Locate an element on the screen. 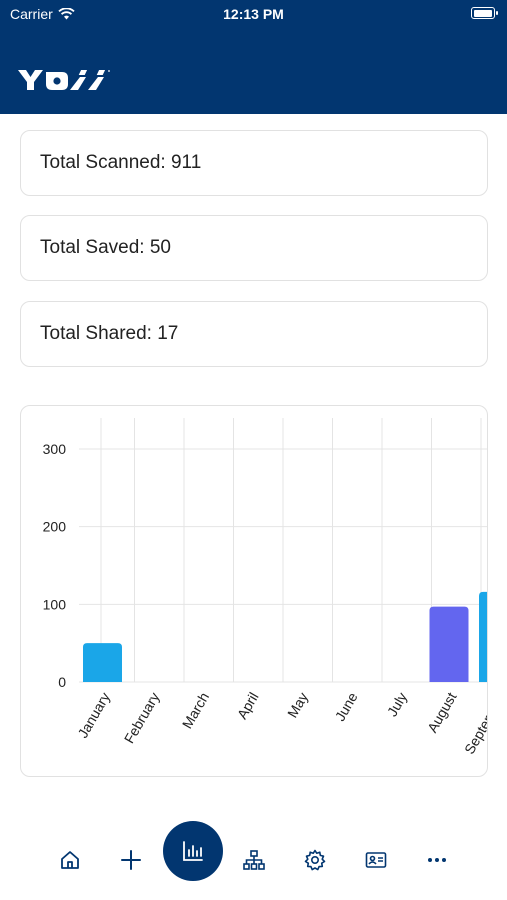 This screenshot has height=900, width=507. plus-icon is located at coordinates (131, 860).